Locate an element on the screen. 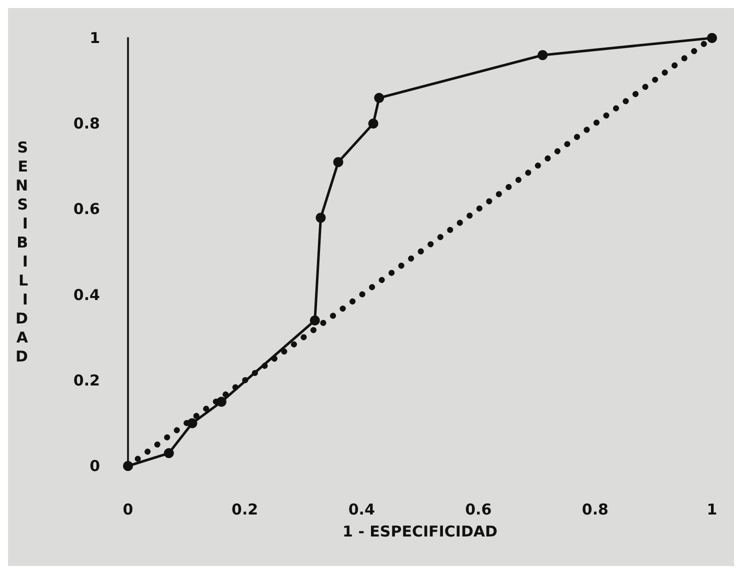 This screenshot has width=742, height=574. y-tick-label: 0.4 is located at coordinates (86, 295).